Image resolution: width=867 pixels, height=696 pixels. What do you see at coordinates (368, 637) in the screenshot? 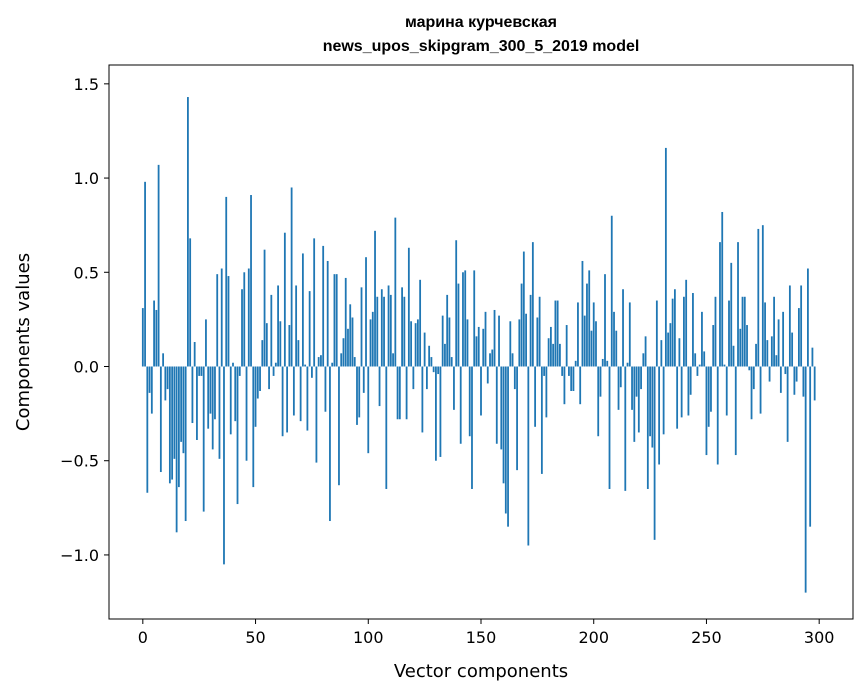
I see `x-tick-label: 100` at bounding box center [368, 637].